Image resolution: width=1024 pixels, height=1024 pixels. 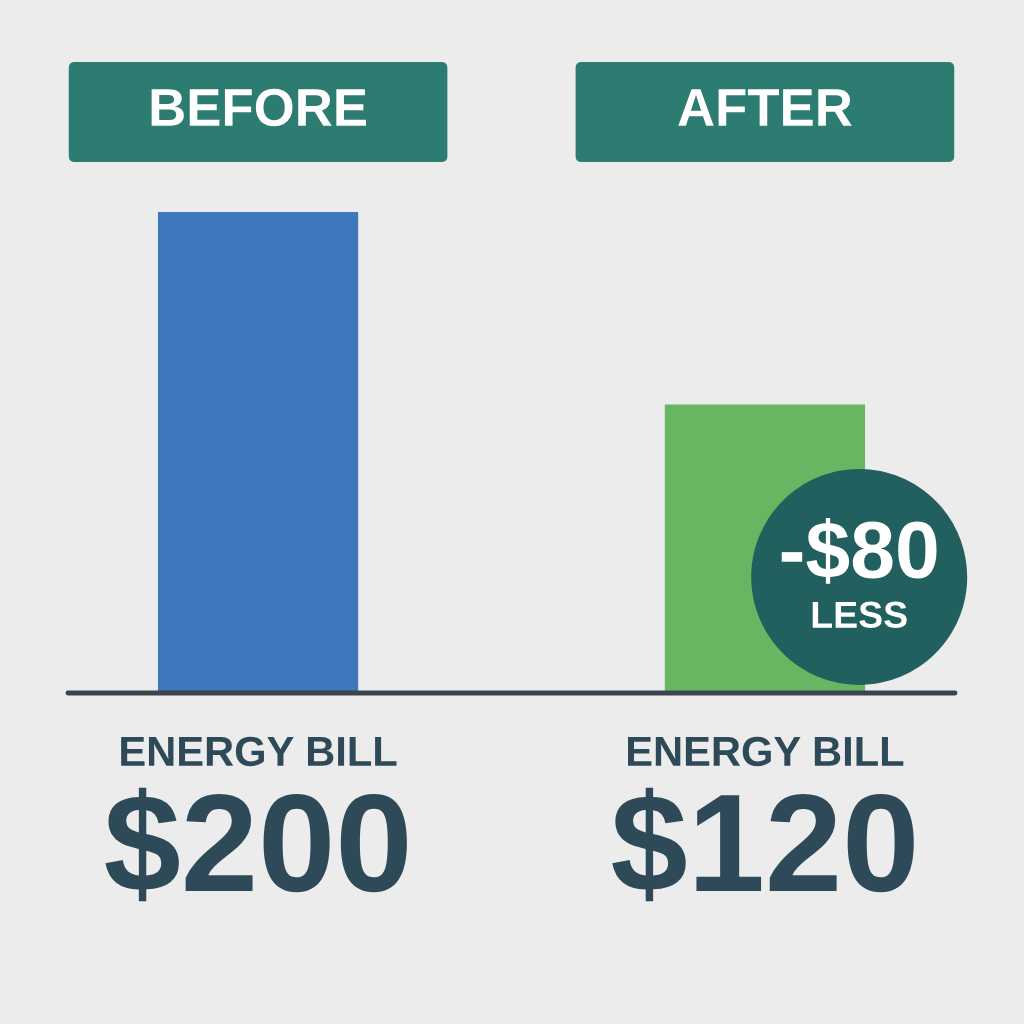 What do you see at coordinates (859, 551) in the screenshot?
I see `annotation: -$80` at bounding box center [859, 551].